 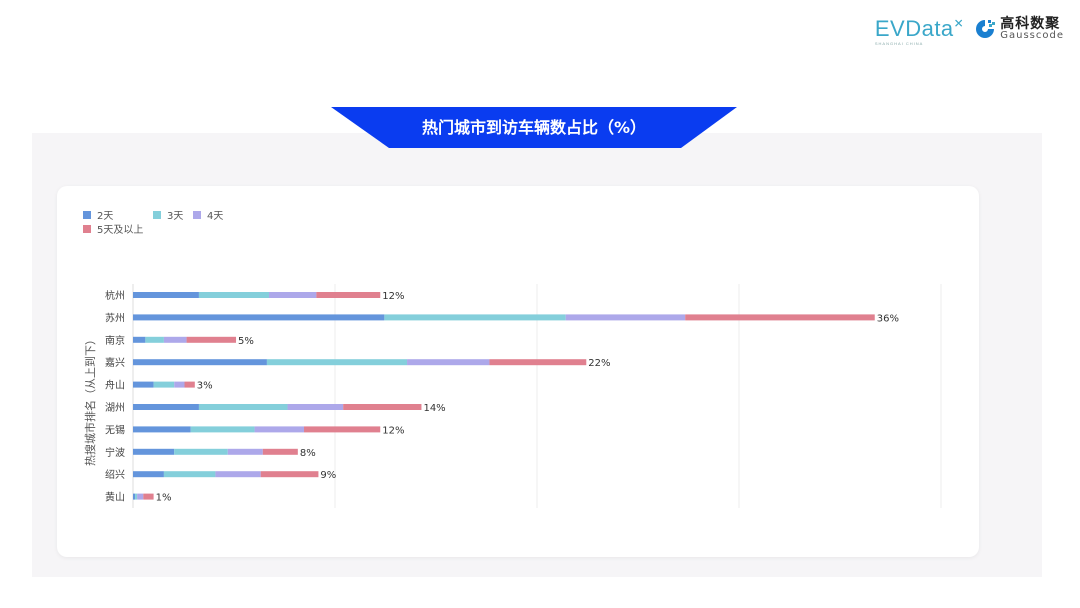 What do you see at coordinates (233, 295) in the screenshot?
I see `bar-segment-杭州-1` at bounding box center [233, 295].